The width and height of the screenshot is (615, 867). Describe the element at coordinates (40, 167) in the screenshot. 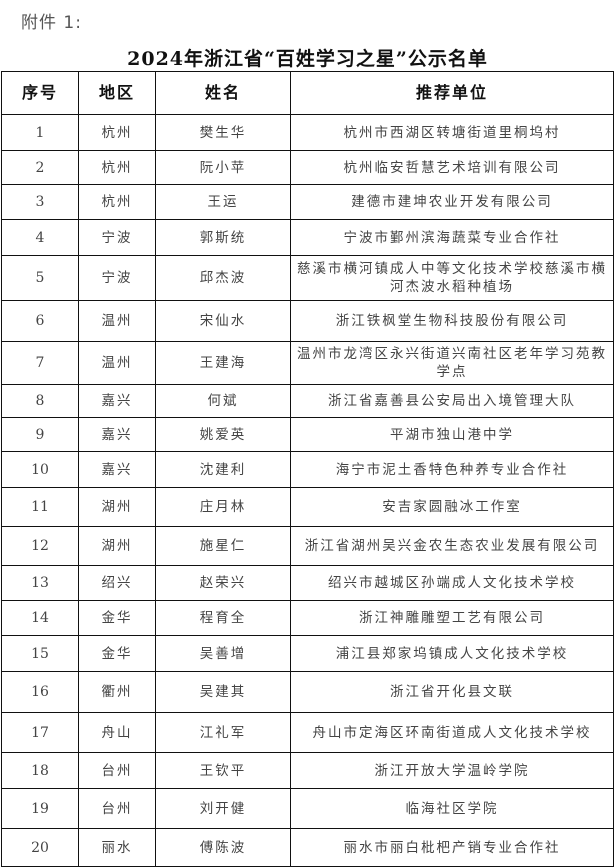

I see `cell-index: 2` at that location.